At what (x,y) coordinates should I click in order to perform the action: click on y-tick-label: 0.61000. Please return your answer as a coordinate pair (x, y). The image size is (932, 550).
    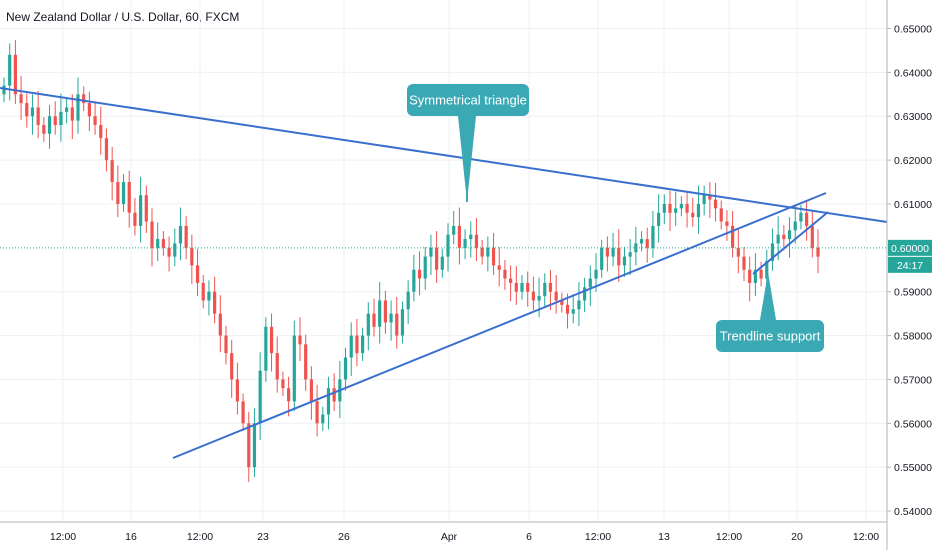
    Looking at the image, I should click on (913, 205).